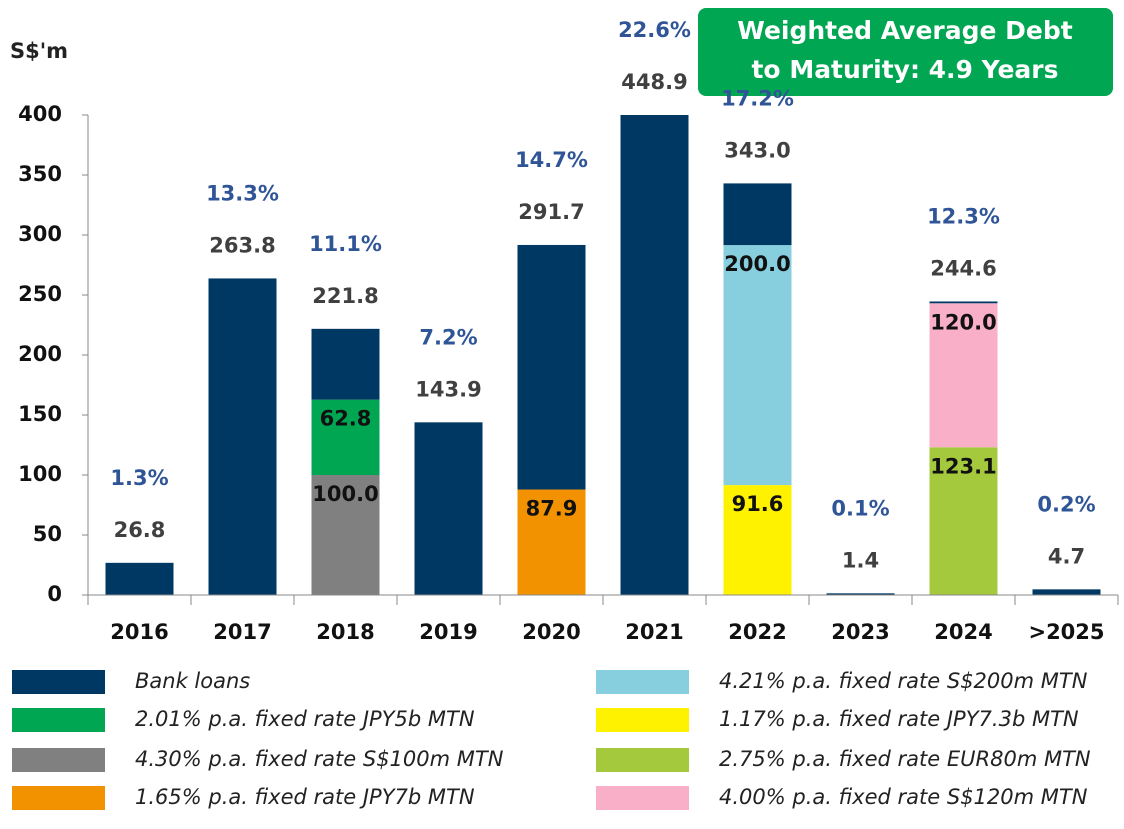 The height and width of the screenshot is (829, 1124). What do you see at coordinates (551, 632) in the screenshot?
I see `x-tick-label: 2020` at bounding box center [551, 632].